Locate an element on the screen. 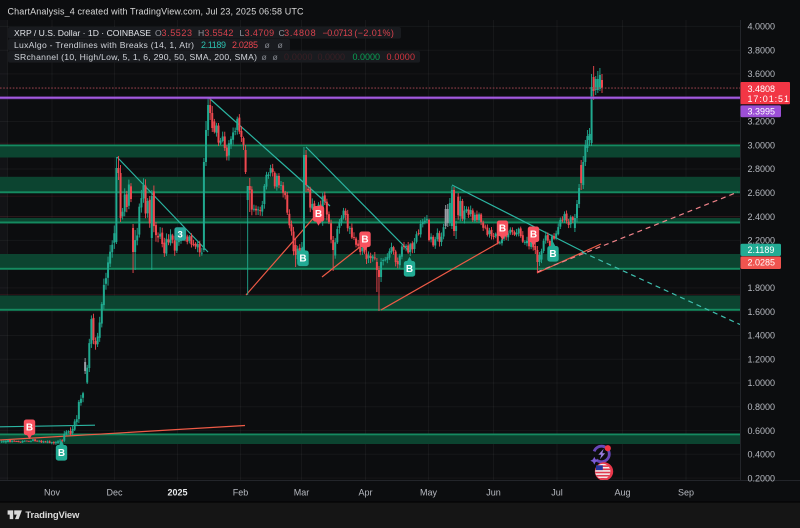  svg-text: 3.4808 is located at coordinates (762, 89).